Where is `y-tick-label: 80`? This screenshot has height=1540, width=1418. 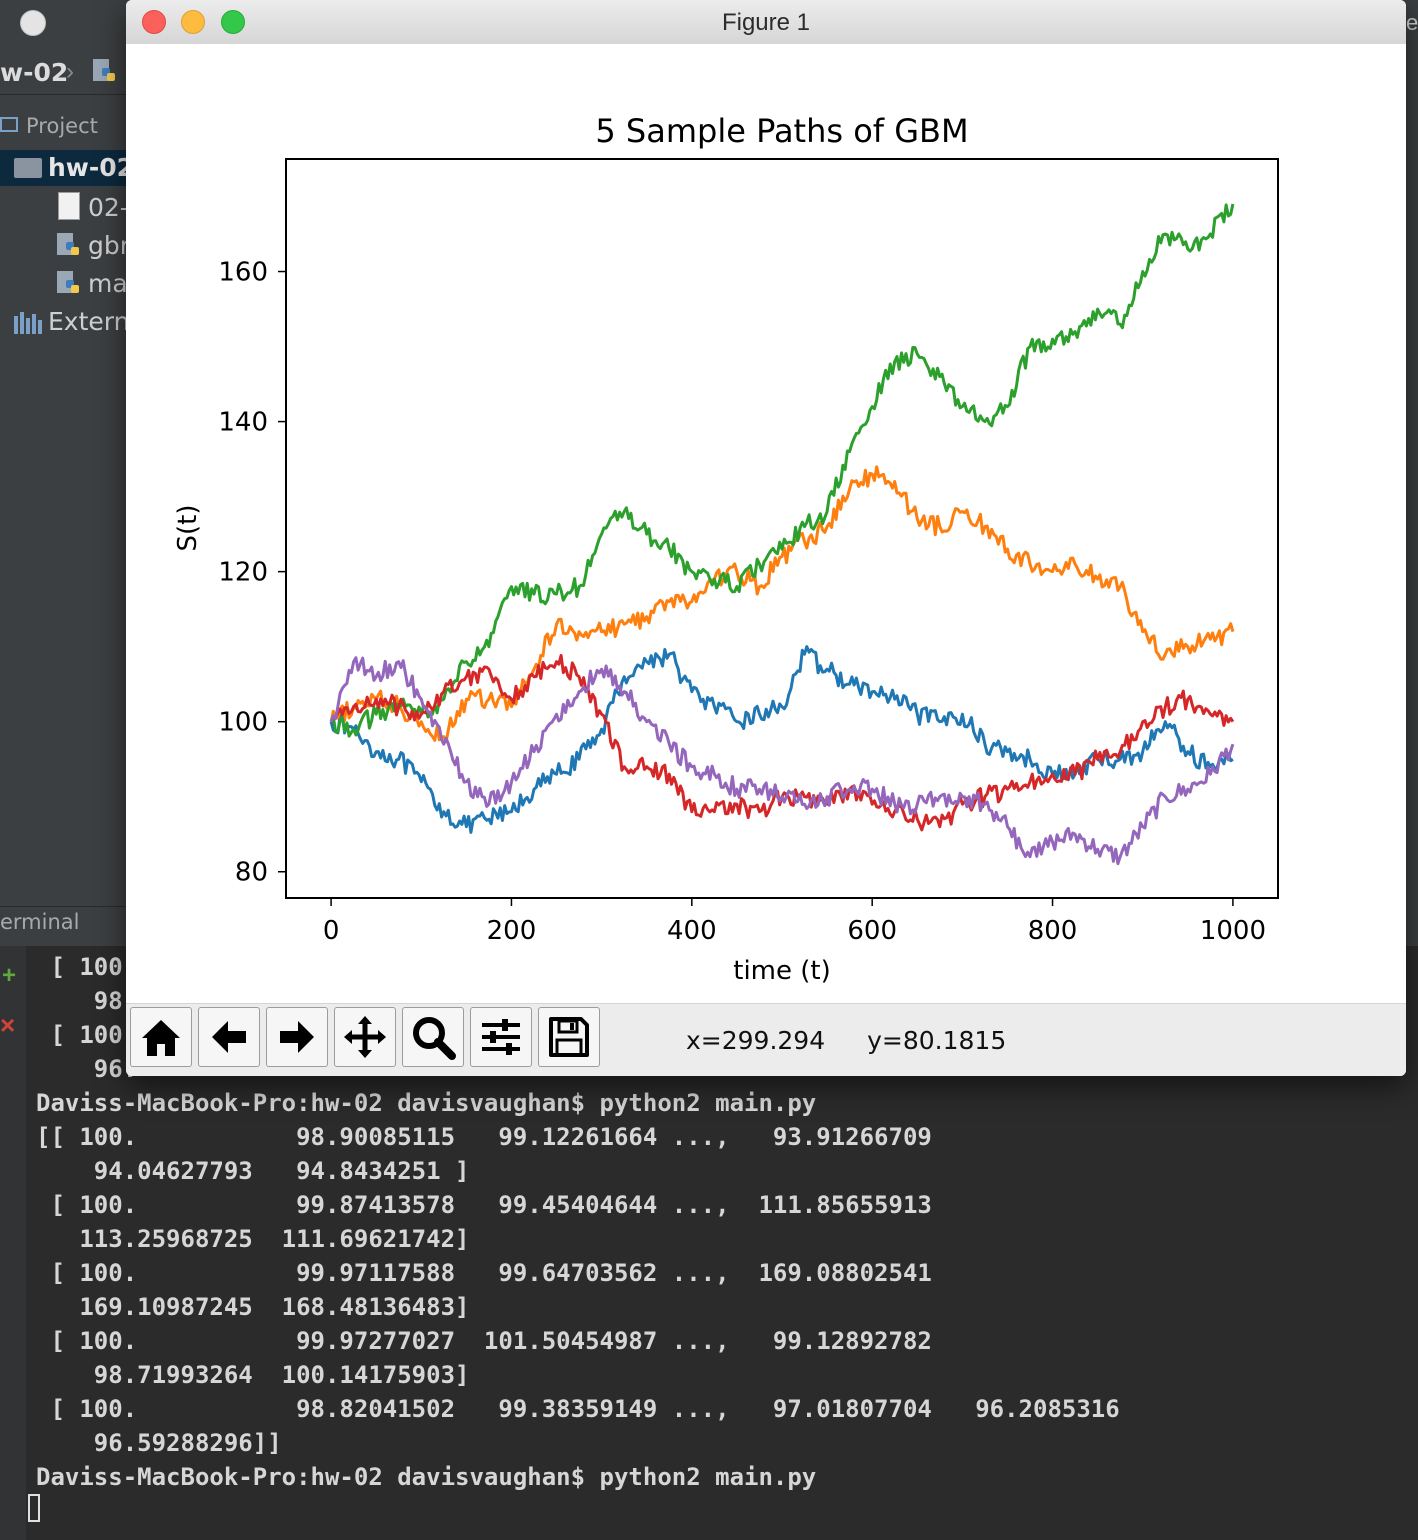
y-tick-label: 80 is located at coordinates (251, 873).